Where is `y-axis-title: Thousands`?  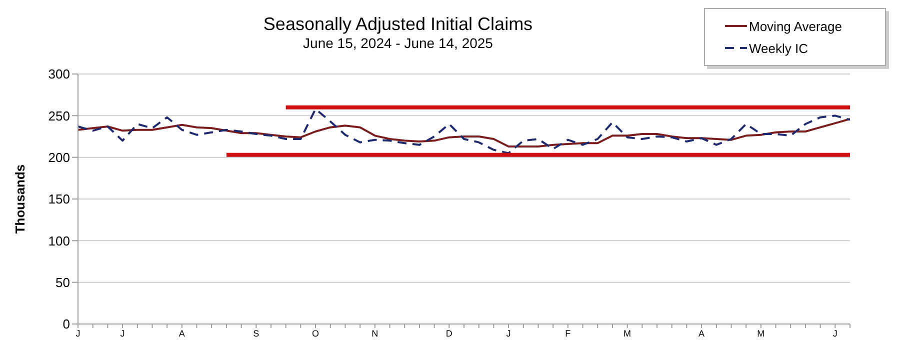
y-axis-title: Thousands is located at coordinates (20, 199).